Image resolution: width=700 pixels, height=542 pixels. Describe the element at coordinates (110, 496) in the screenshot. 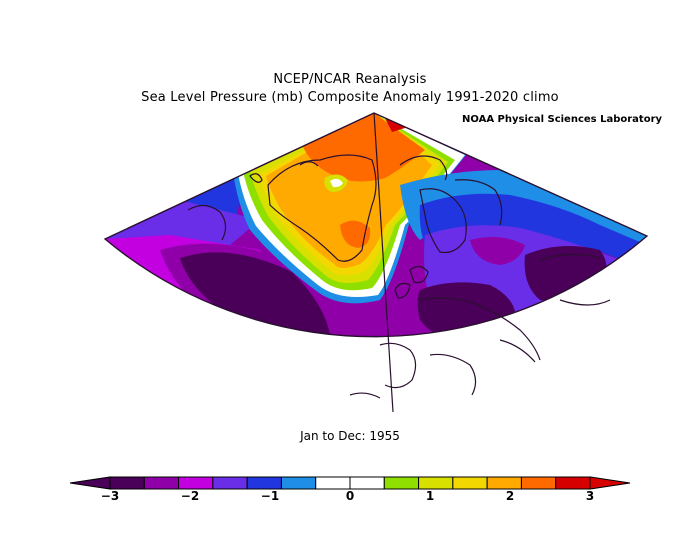

I see `colorbar-tick-label: −3` at that location.